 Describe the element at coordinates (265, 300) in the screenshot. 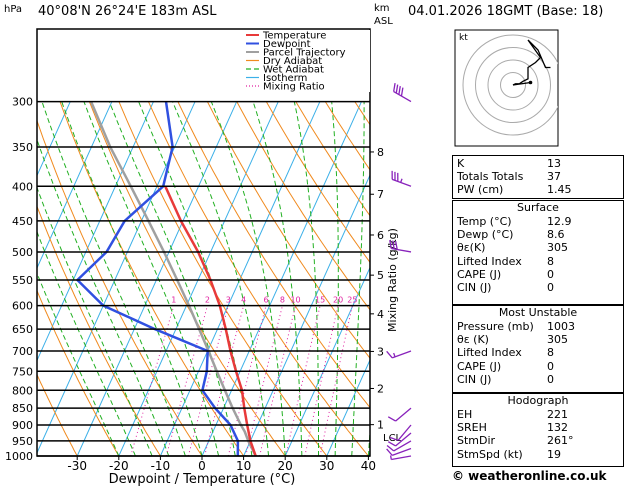

I see `mixing-ratio-label: 6` at that location.